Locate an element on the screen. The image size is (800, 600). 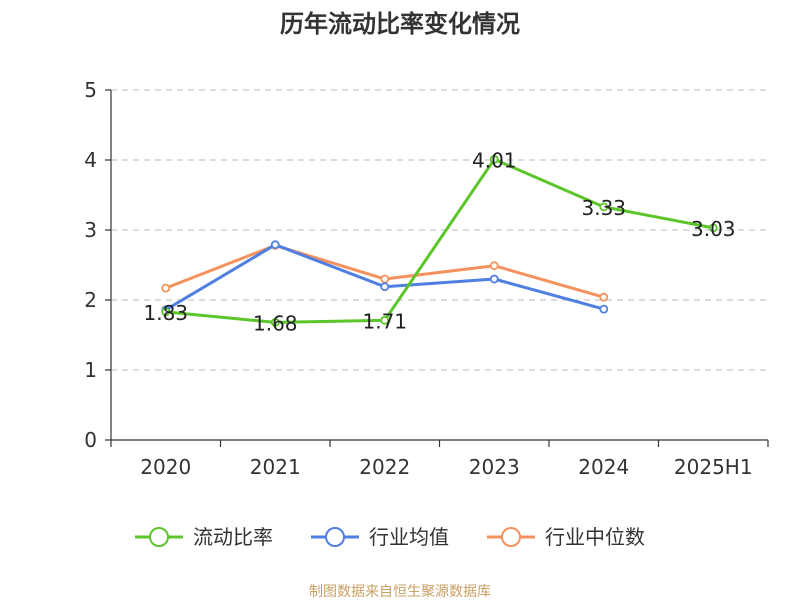
legend-item: 行业中位数 is located at coordinates (566, 537).